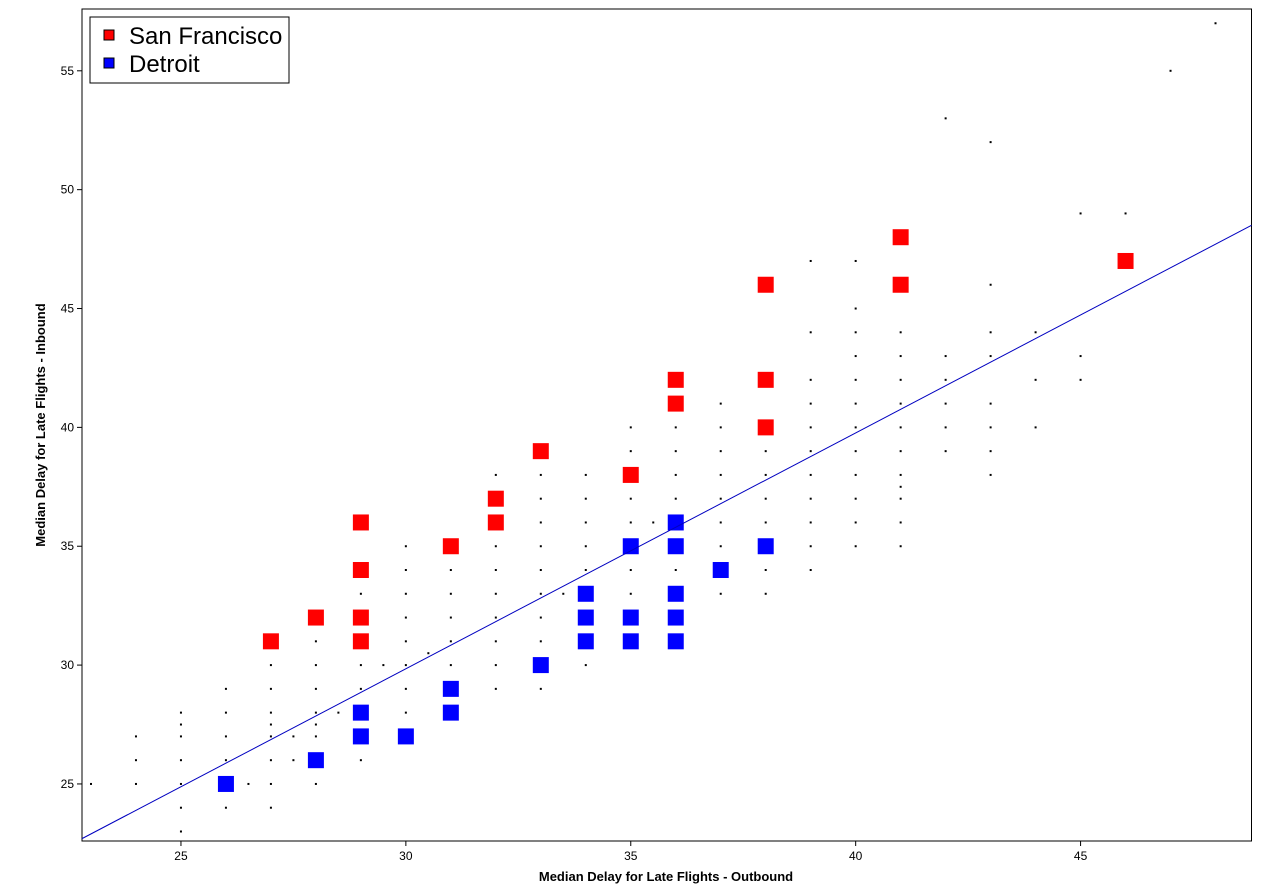  What do you see at coordinates (109, 63) in the screenshot?
I see `legend-swatch-detroit` at bounding box center [109, 63].